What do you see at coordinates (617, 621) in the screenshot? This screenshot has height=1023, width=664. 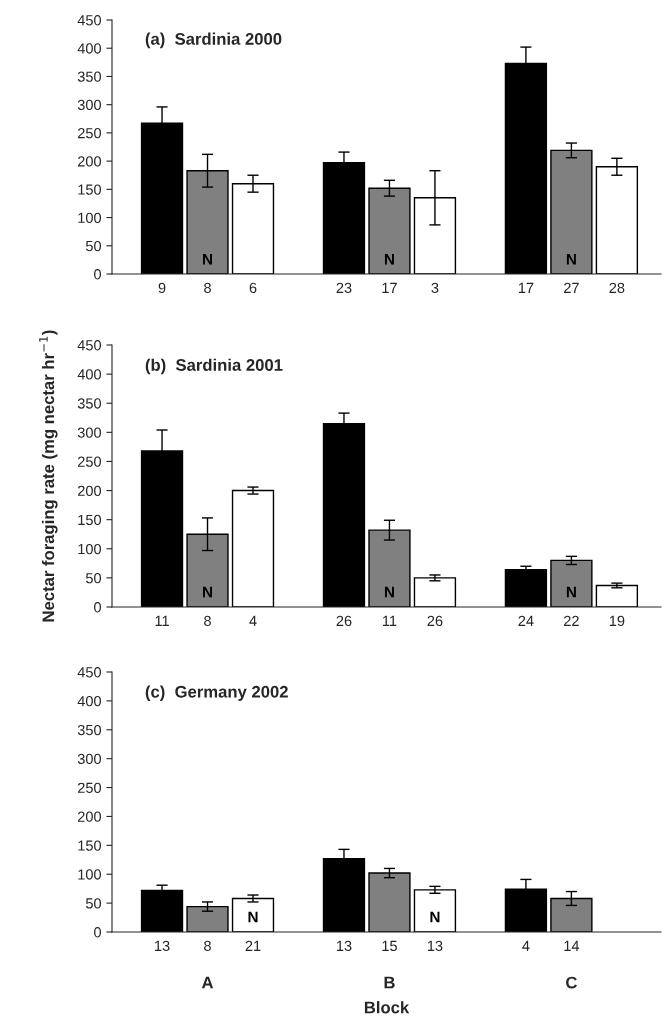 I see `x-tick-label: 19` at bounding box center [617, 621].